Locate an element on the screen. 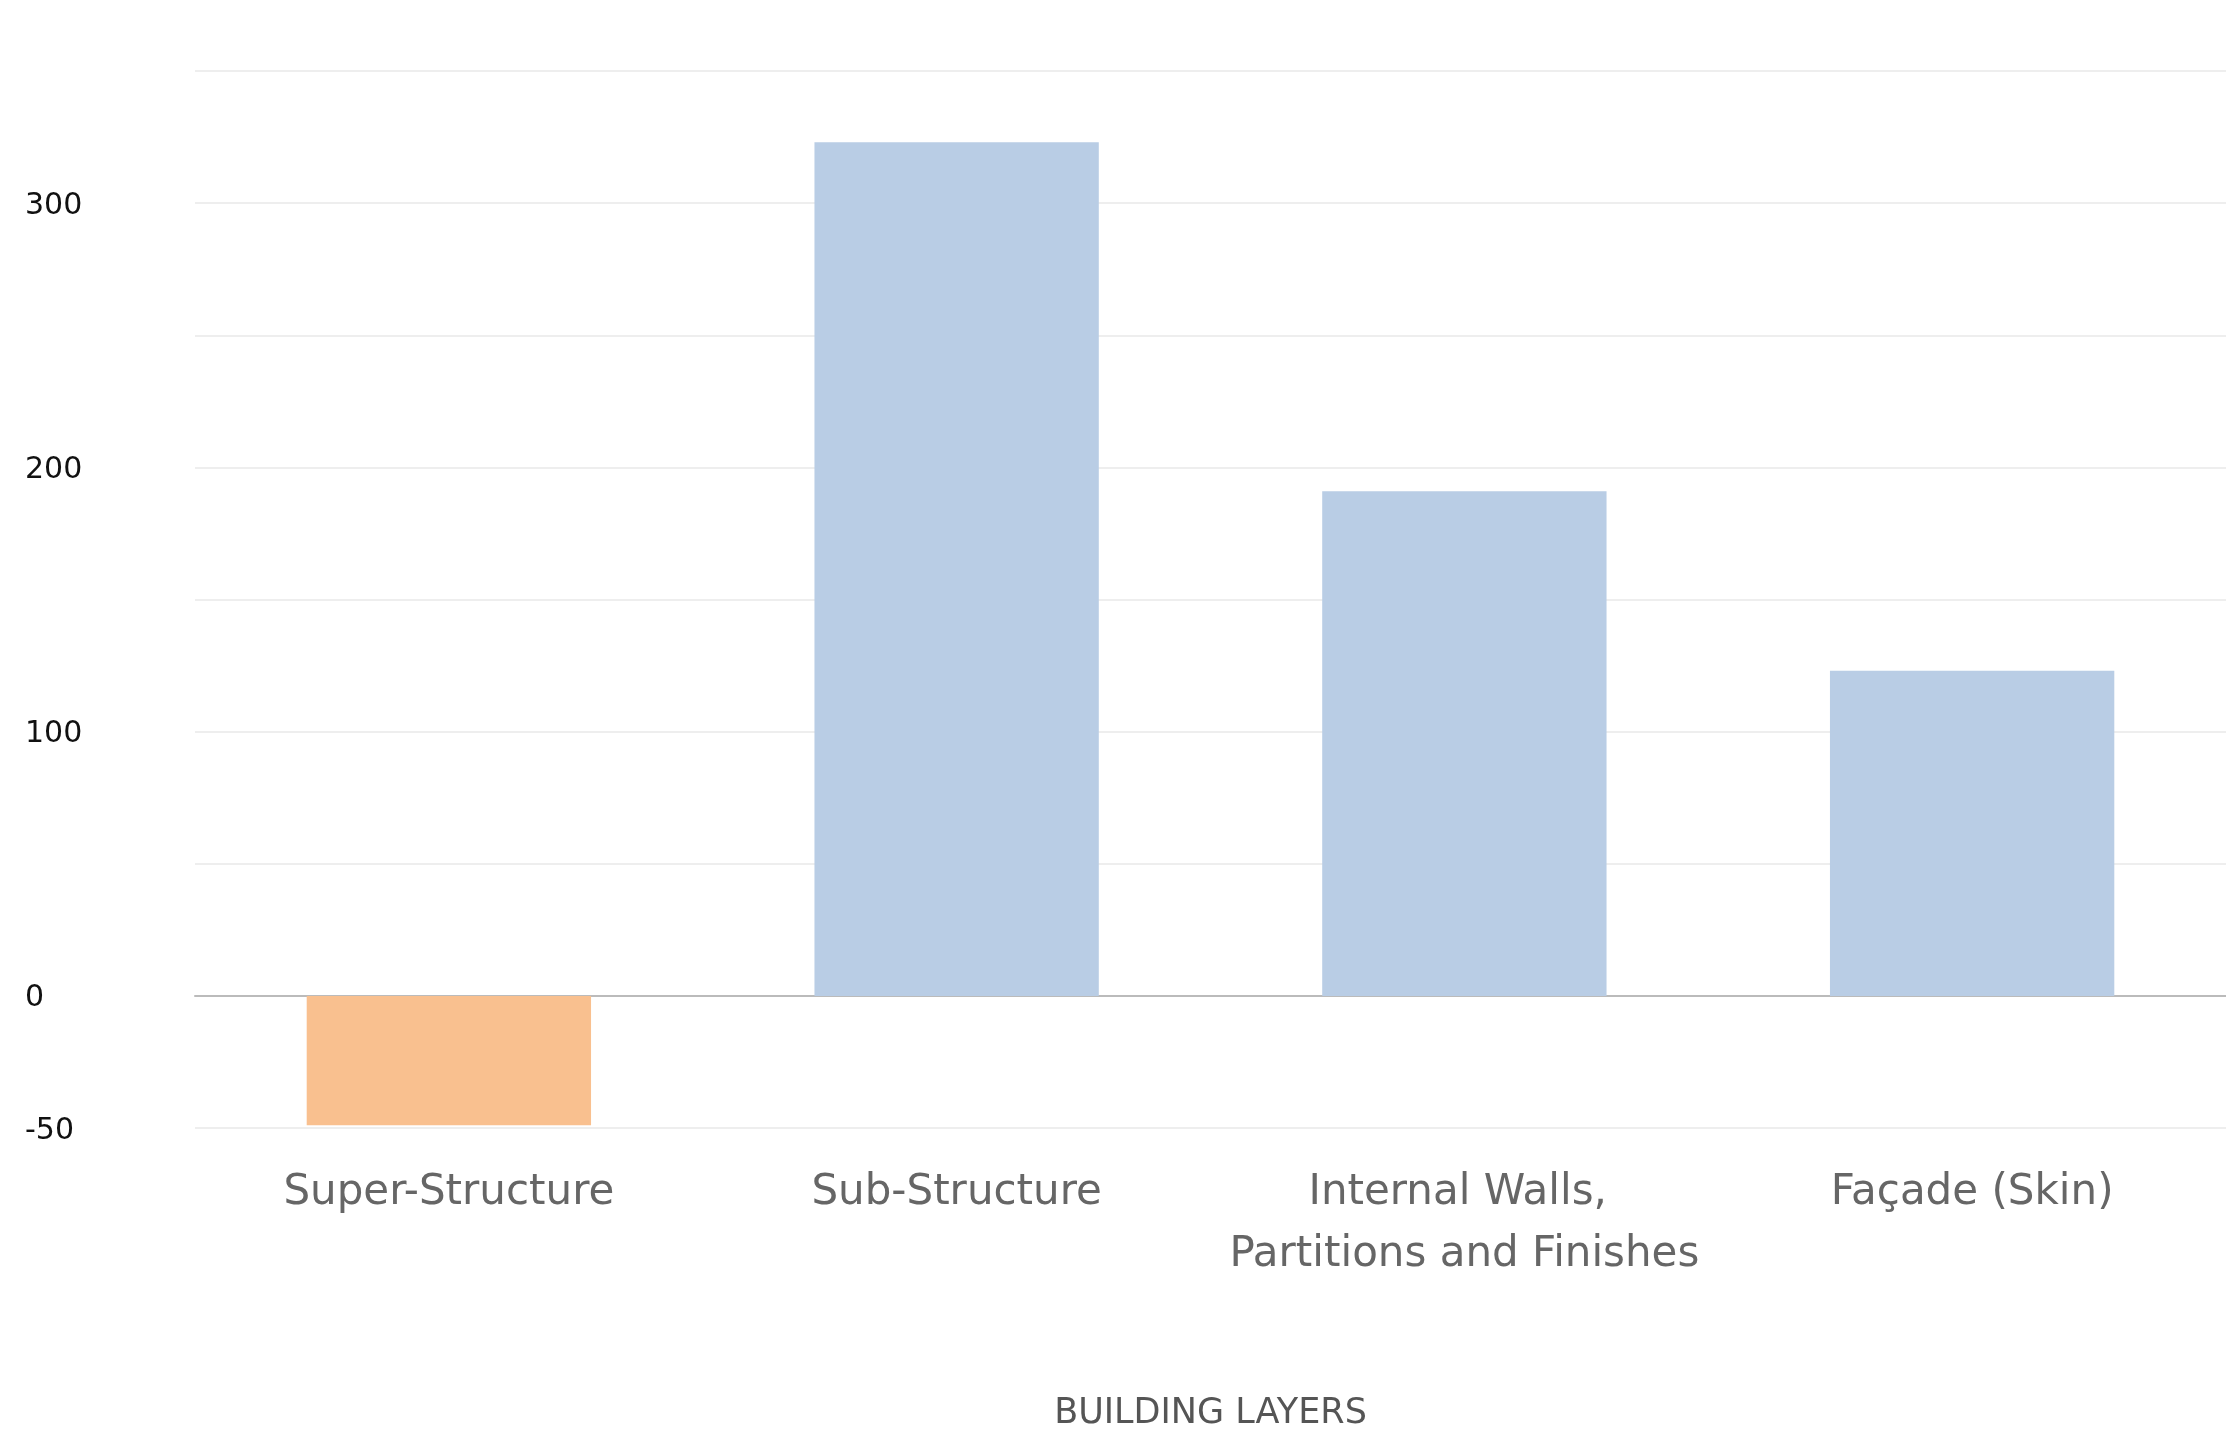 The image size is (2226, 1433). x-tick-label: Super-Structure is located at coordinates (449, 1189).